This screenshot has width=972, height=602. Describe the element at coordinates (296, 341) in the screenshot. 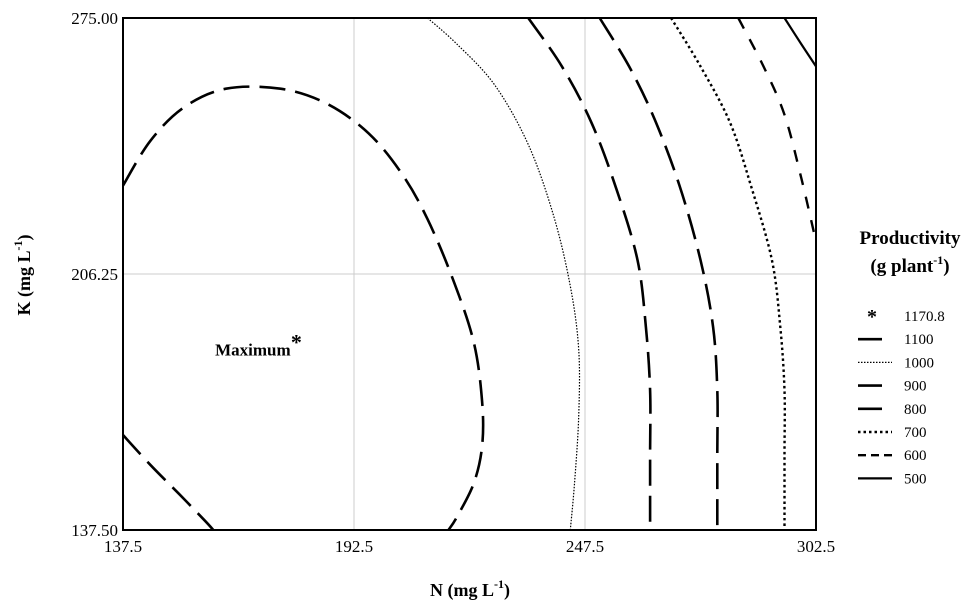

I see `maximum-marker: *` at that location.